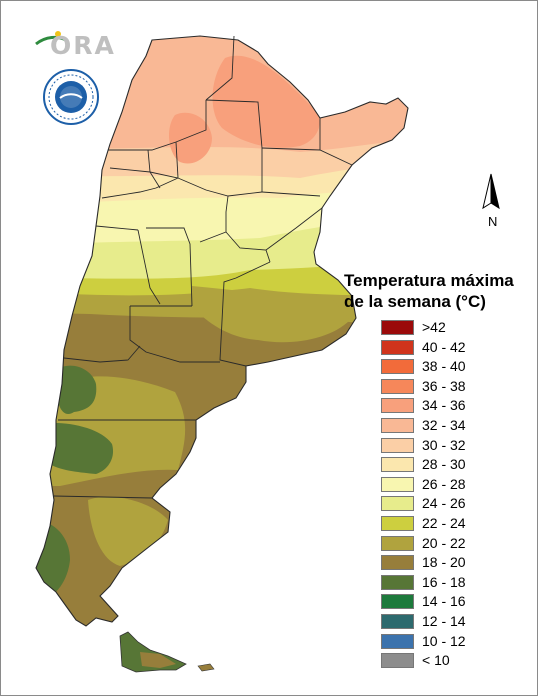  Describe the element at coordinates (444, 405) in the screenshot. I see `legend-label: 34 - 36` at that location.